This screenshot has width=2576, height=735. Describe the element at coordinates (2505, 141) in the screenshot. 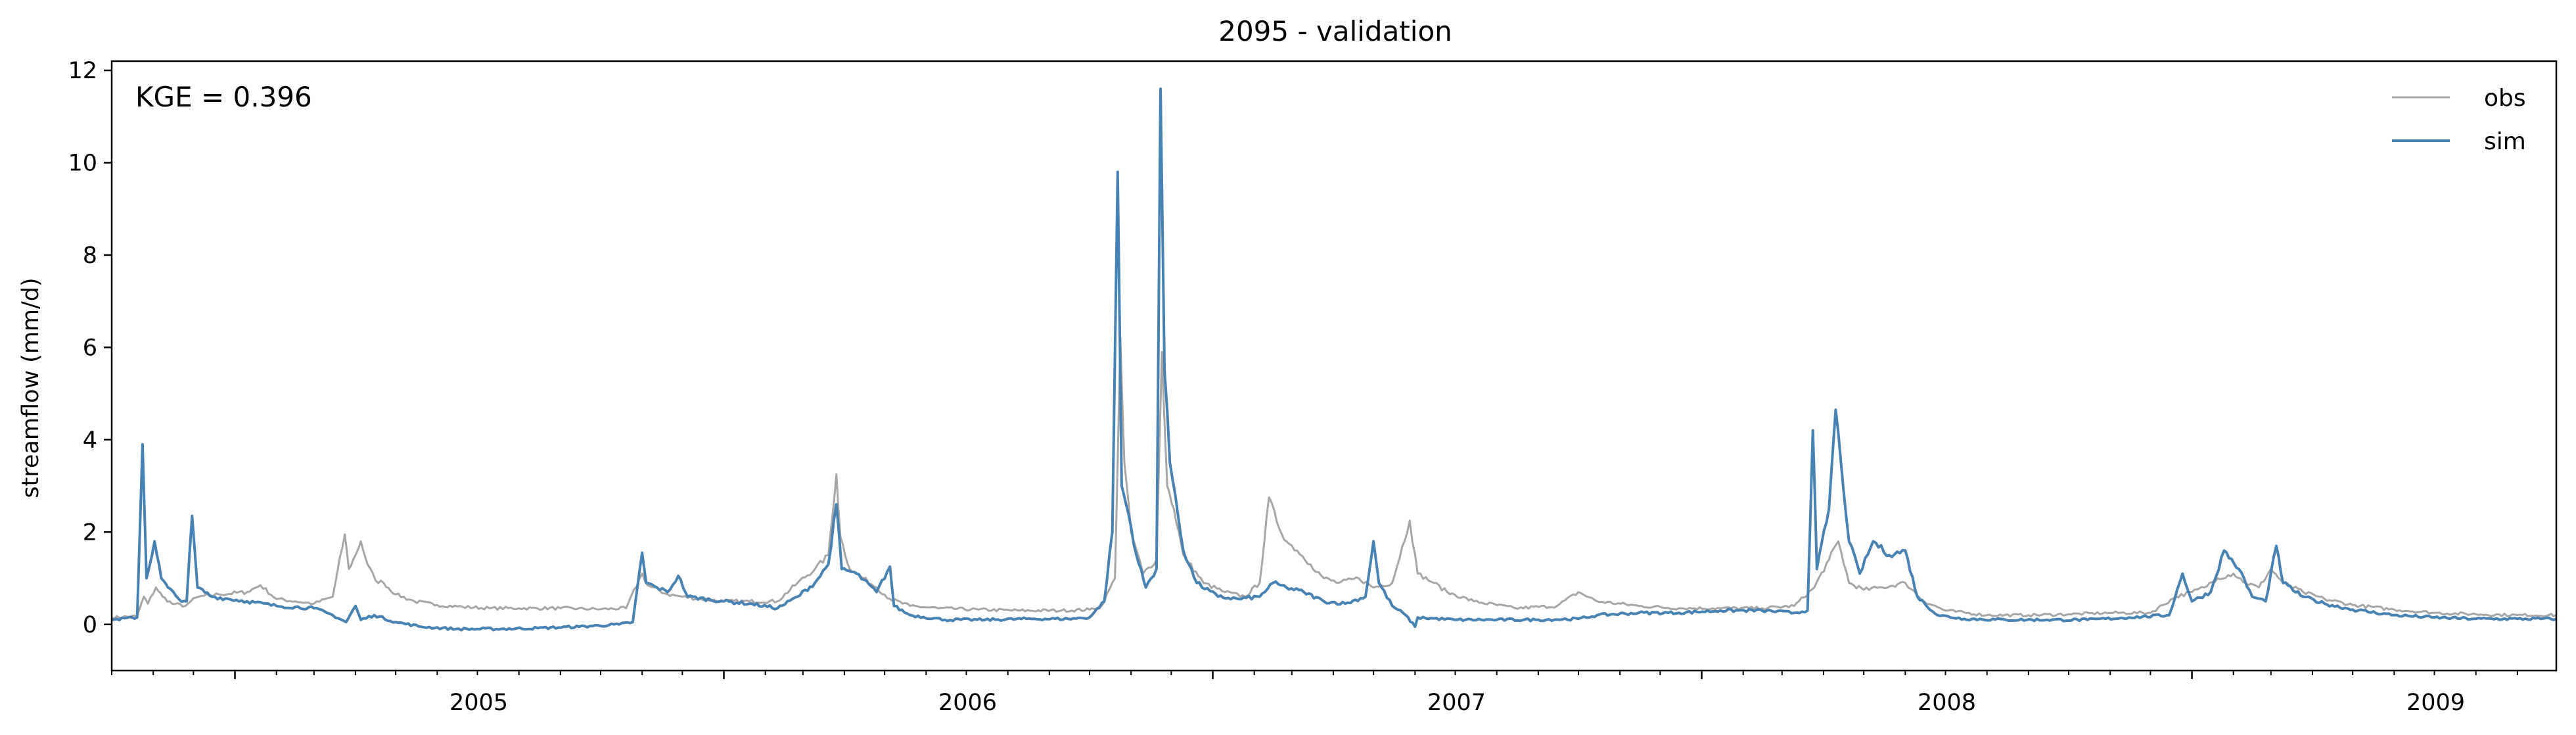

I see `legend-label-sim: sim` at that location.